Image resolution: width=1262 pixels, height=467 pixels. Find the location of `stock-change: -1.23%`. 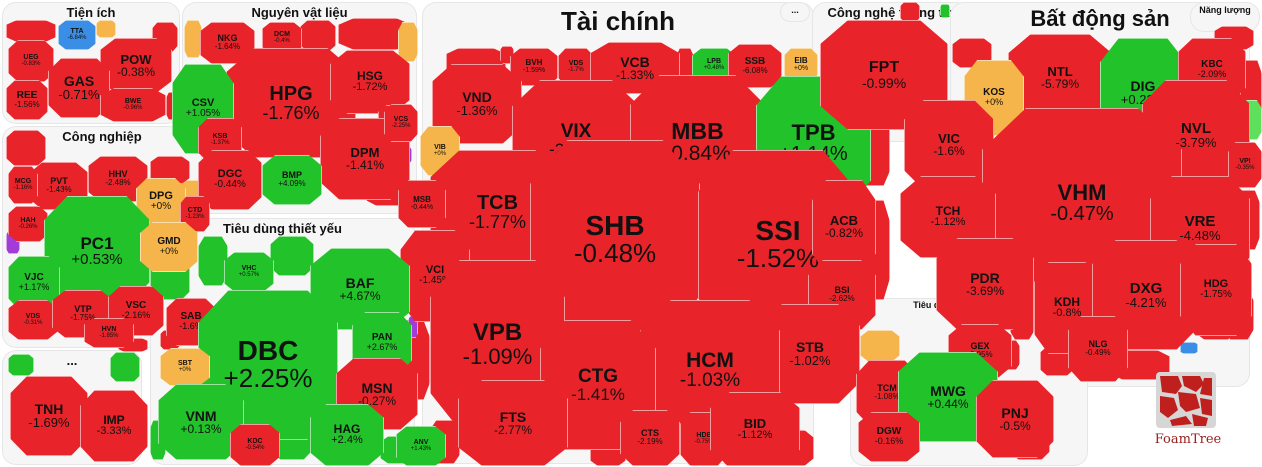

stock-change: -1.23% is located at coordinates (195, 217).